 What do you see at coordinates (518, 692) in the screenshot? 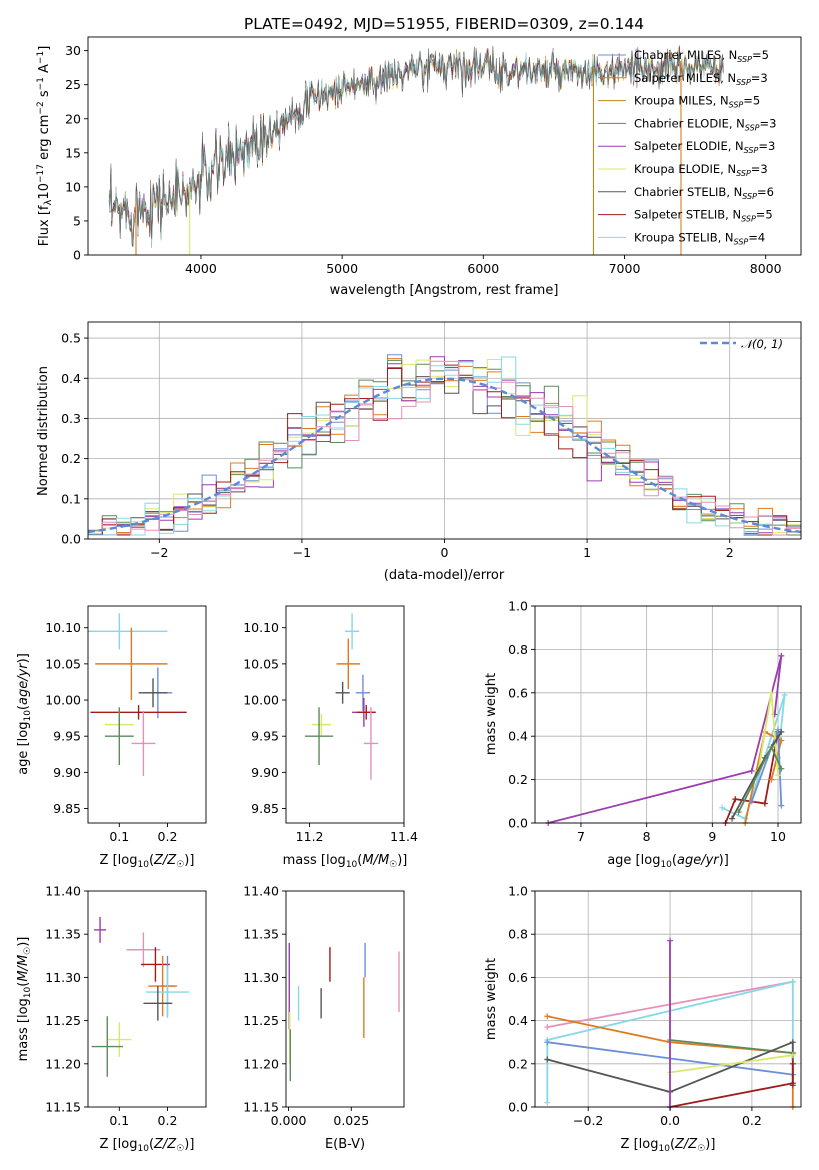
I see `y-tick-label: 0.6` at bounding box center [518, 692].